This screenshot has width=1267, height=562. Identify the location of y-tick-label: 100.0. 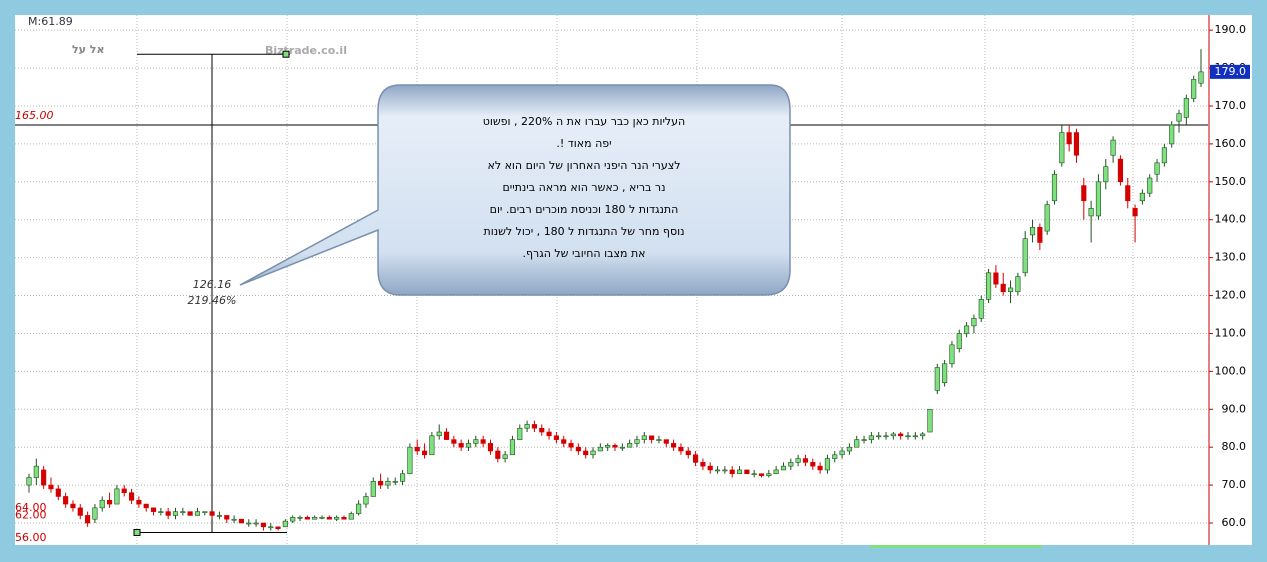
(1231, 370).